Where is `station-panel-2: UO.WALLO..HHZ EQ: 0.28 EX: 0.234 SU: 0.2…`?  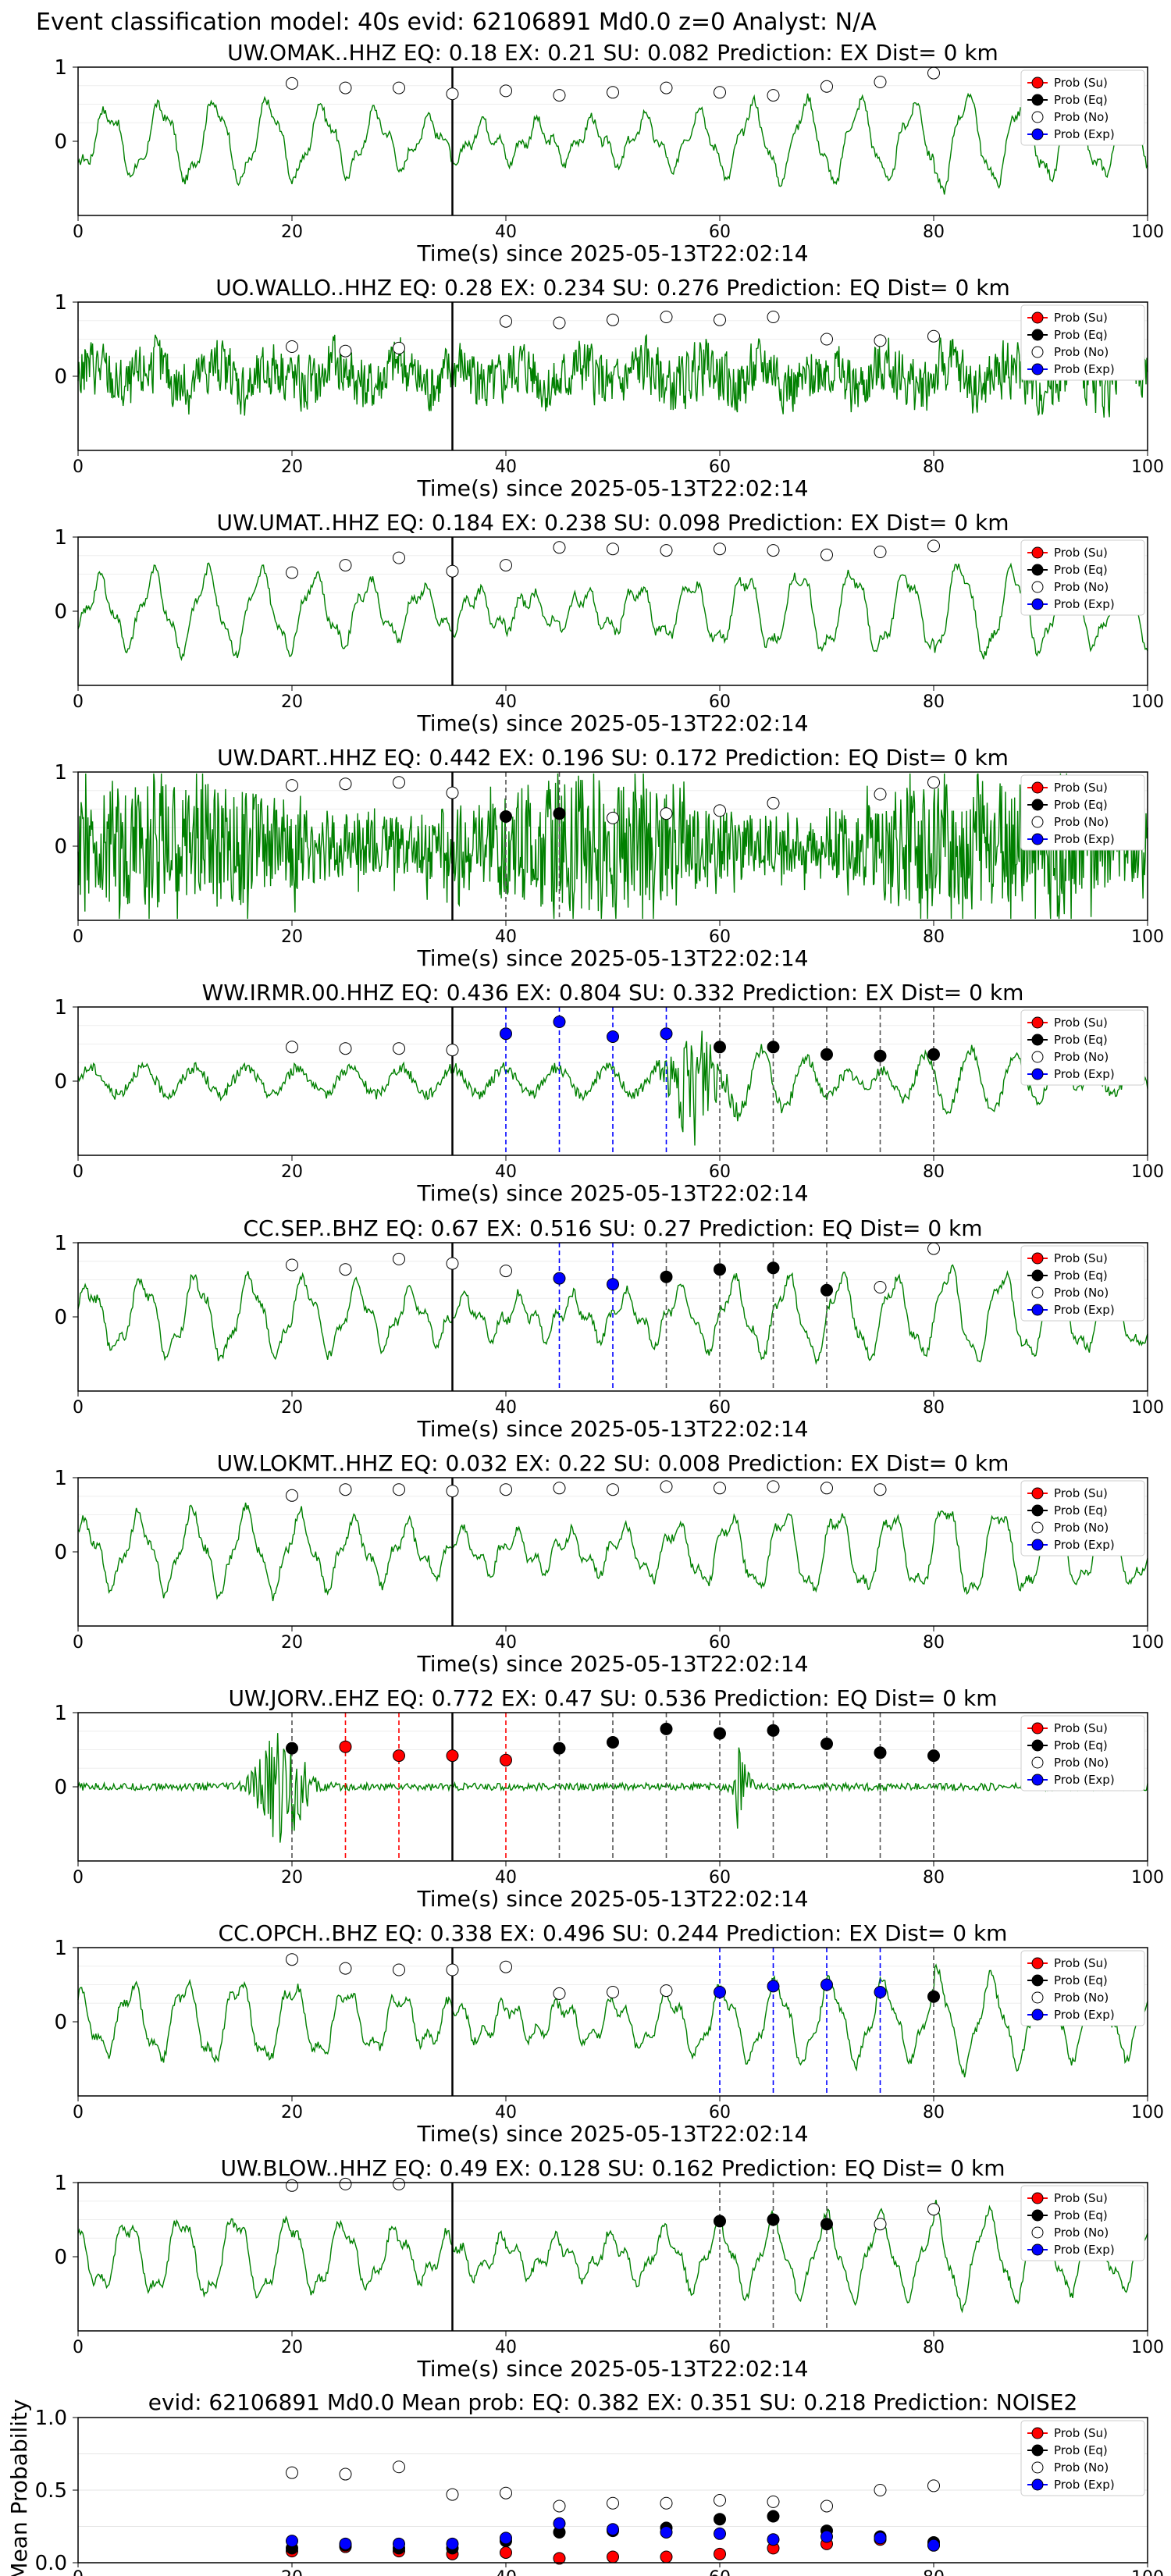
station-panel-2: UO.WALLO..HHZ EQ: 0.28 EX: 0.234 SU: 0.2… is located at coordinates (609, 388).